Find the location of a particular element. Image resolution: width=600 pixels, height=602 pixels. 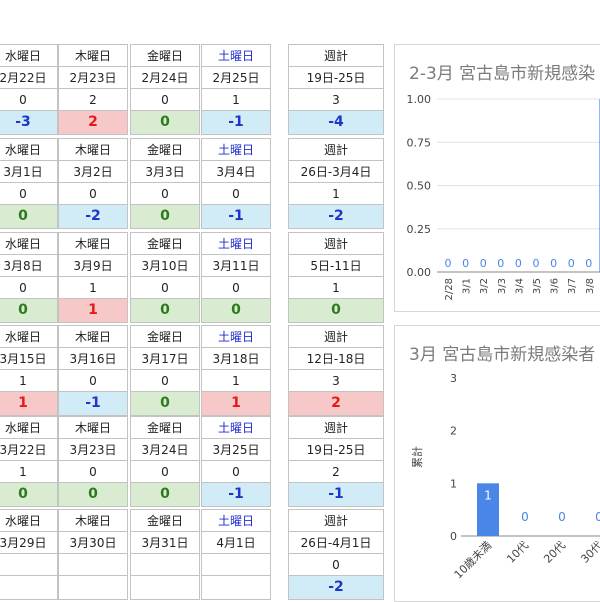

total-range: 5日-11日 is located at coordinates (336, 266).